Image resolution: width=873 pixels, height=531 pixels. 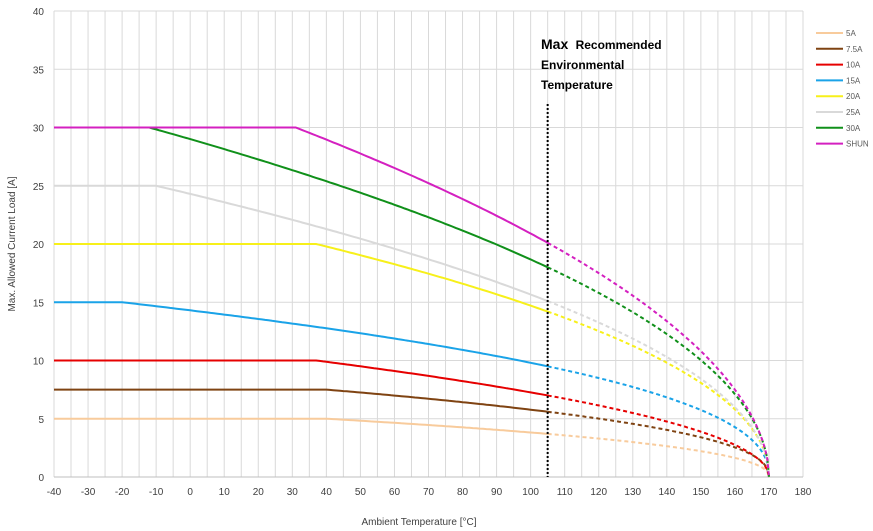 I want to click on series-line-25a, so click(x=301, y=243).